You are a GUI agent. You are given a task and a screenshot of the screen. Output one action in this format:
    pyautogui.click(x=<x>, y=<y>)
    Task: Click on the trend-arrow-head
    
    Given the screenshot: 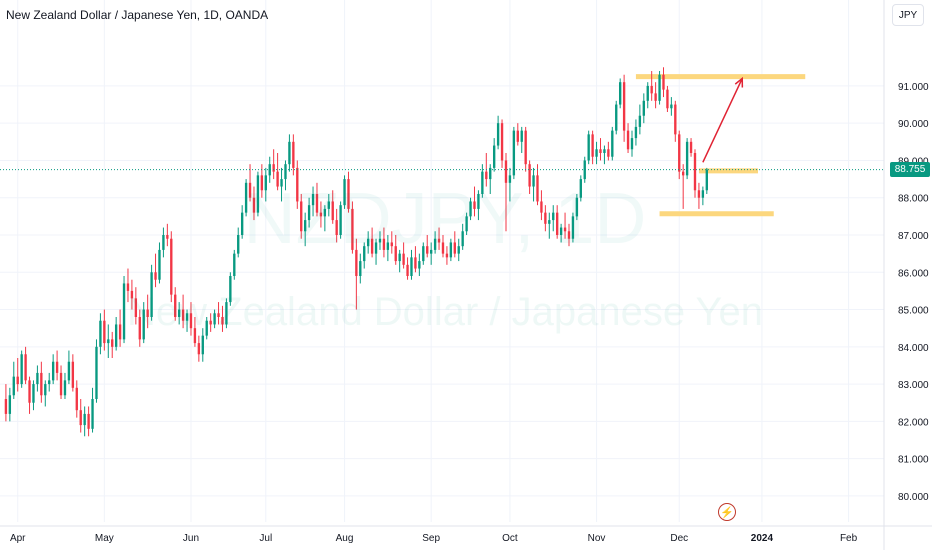 What is the action you would take?
    pyautogui.click(x=739, y=82)
    